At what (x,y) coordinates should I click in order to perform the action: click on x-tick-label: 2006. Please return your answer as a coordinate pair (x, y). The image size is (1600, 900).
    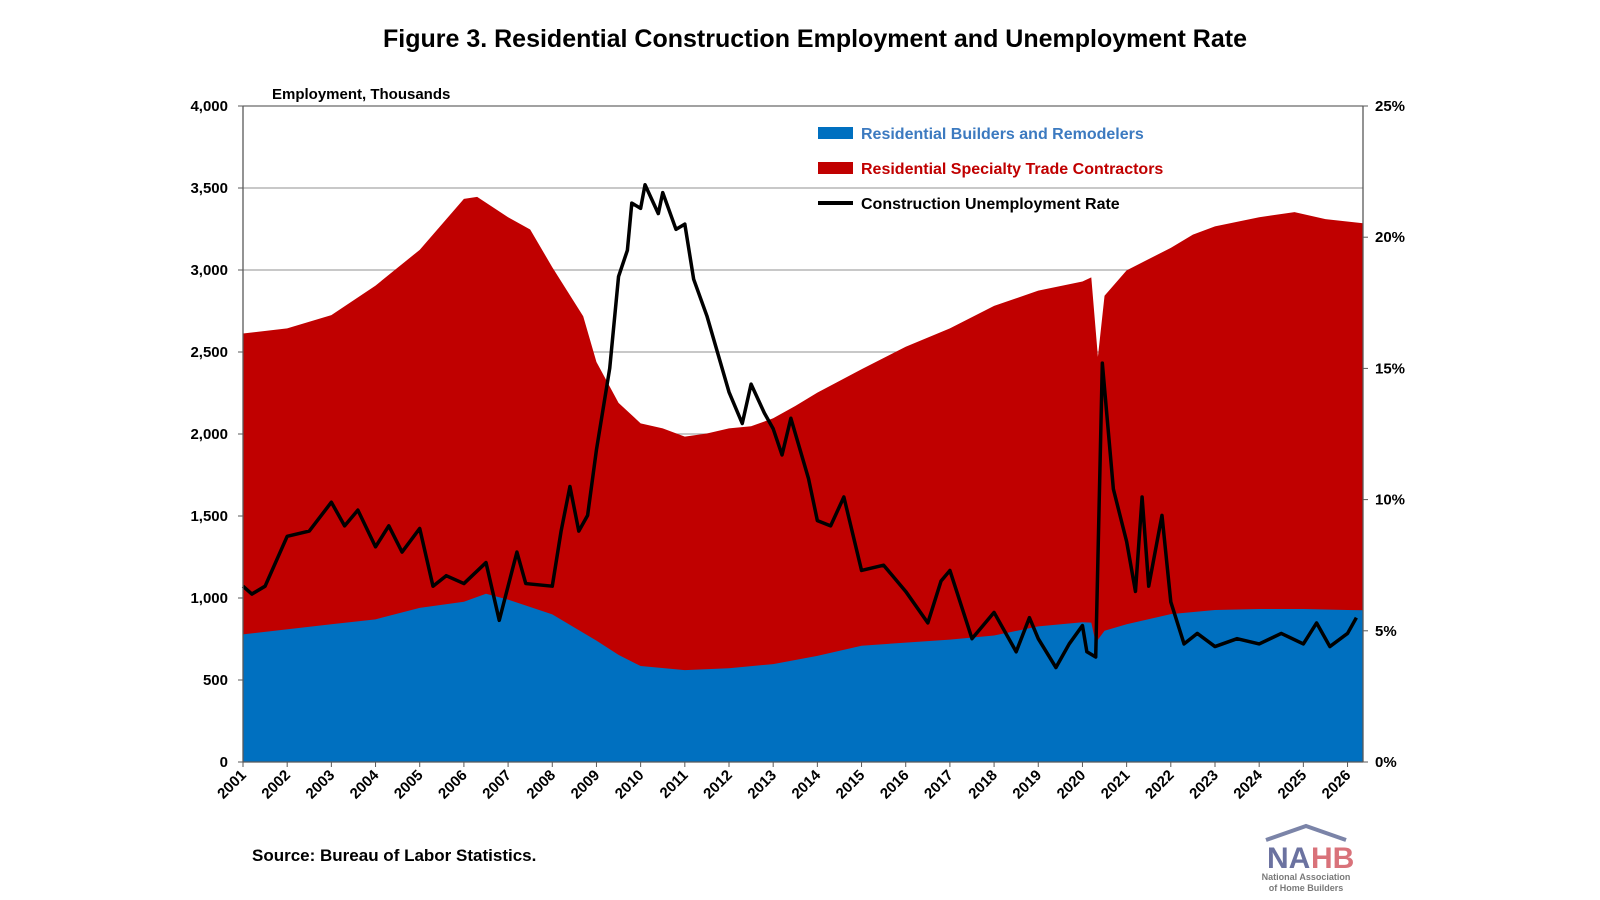
    Looking at the image, I should click on (453, 785).